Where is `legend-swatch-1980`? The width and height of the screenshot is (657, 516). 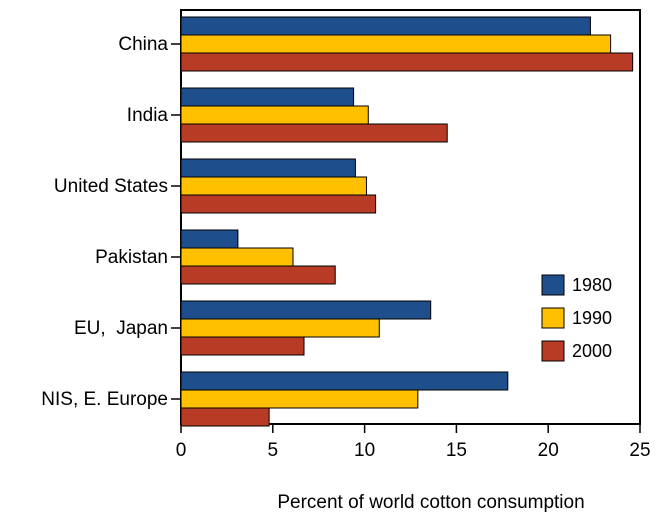 legend-swatch-1980 is located at coordinates (553, 285).